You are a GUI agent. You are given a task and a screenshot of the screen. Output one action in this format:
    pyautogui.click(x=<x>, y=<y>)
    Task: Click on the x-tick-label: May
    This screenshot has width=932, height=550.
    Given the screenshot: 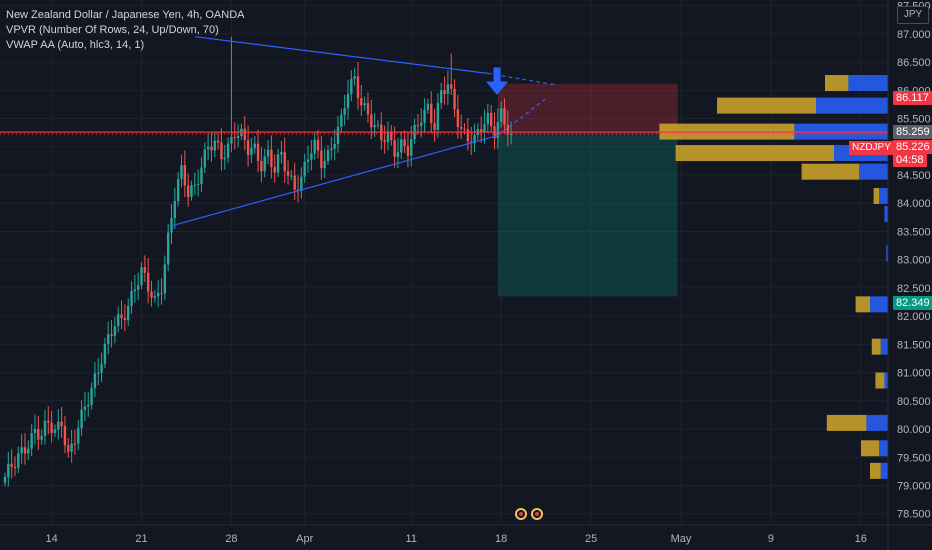 What is the action you would take?
    pyautogui.click(x=681, y=539)
    